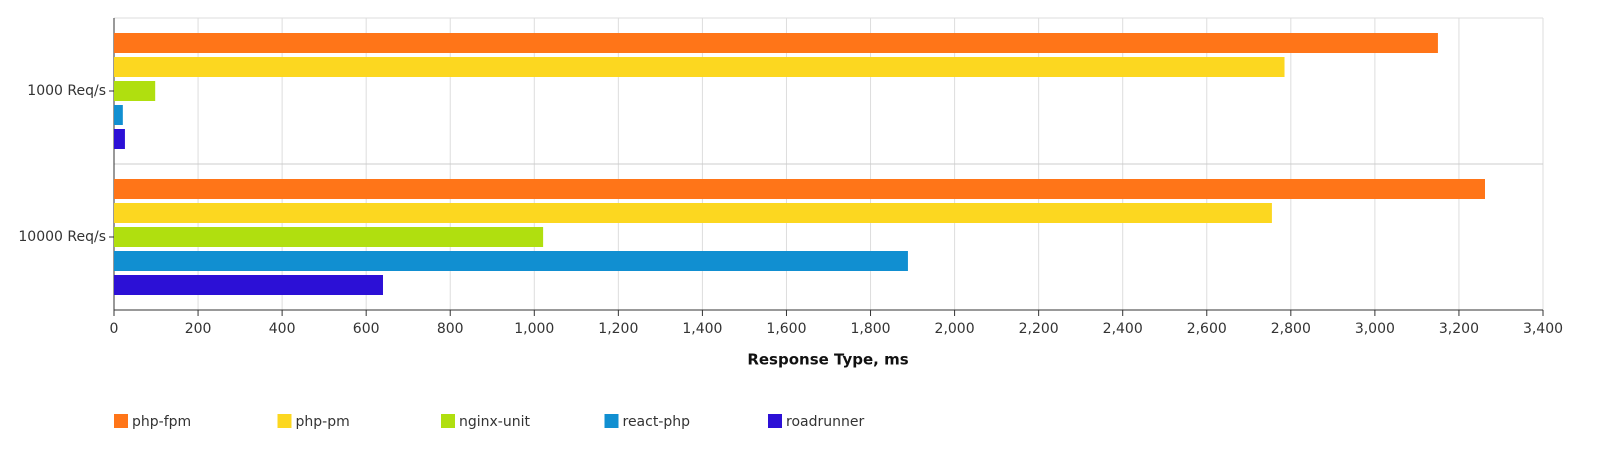  I want to click on x-tick-label: 800, so click(450, 329).